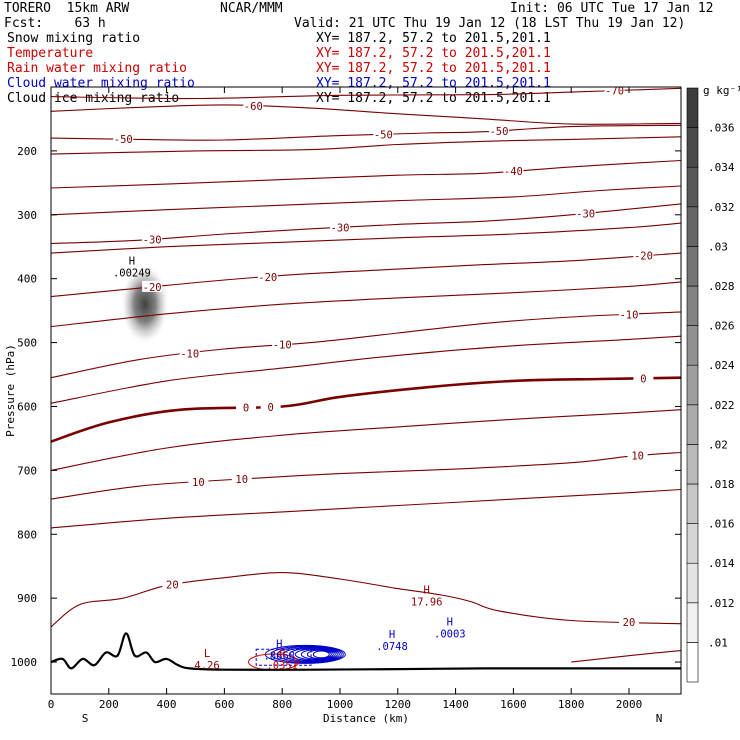  What do you see at coordinates (27, 534) in the screenshot?
I see `y-tick-label: 800` at bounding box center [27, 534].